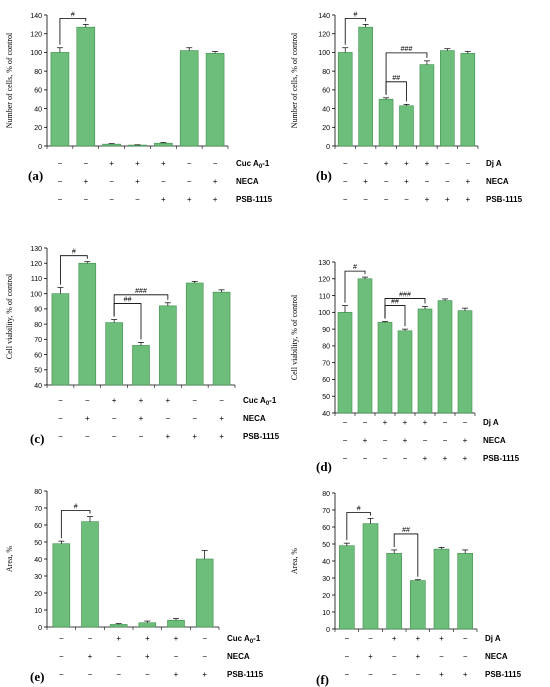 The height and width of the screenshot is (687, 550). I want to click on y-tick-label: 140, so click(36, 16).